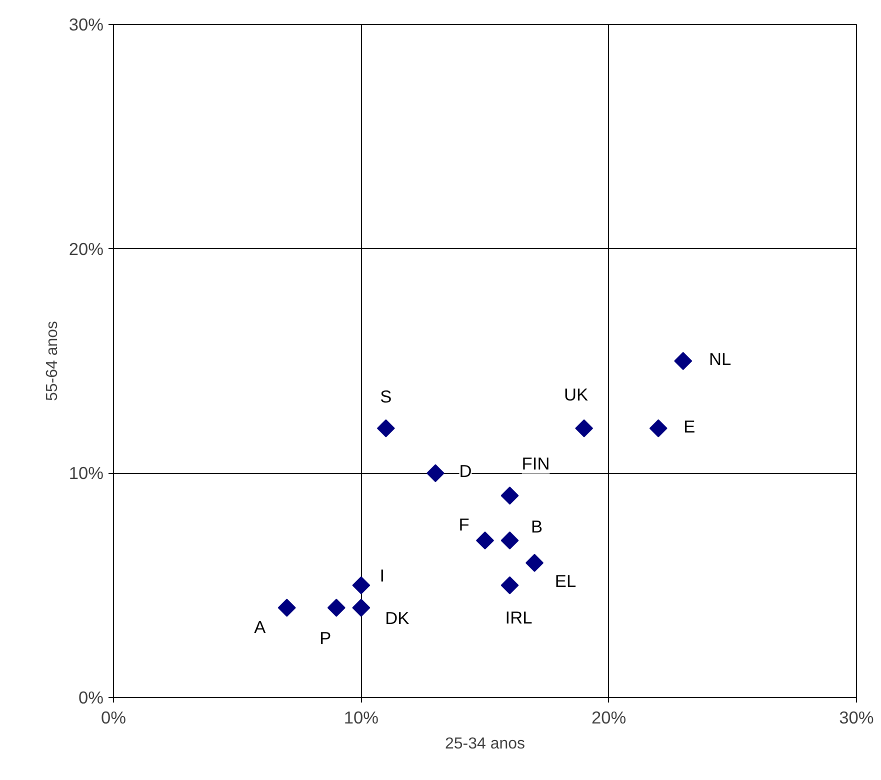 This screenshot has height=780, width=881. Describe the element at coordinates (485, 744) in the screenshot. I see `x-axis-title: 25-34 anos` at that location.